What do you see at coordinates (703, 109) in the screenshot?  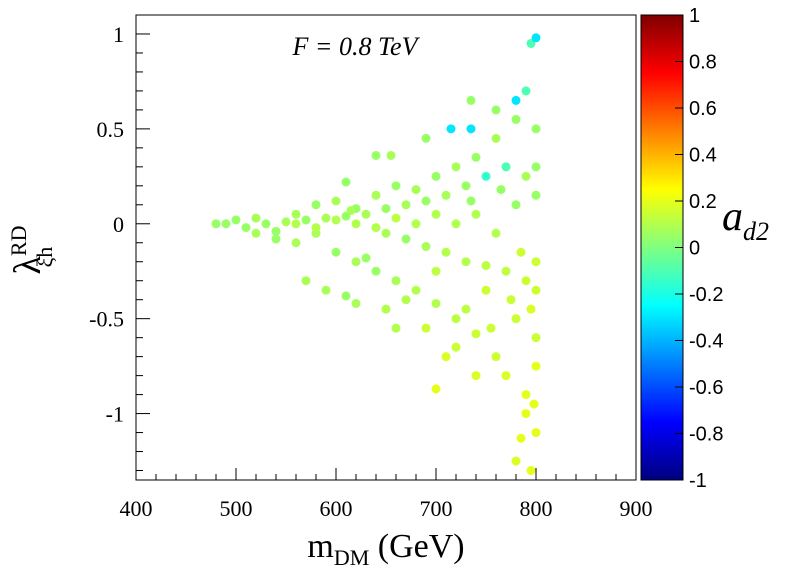 I see `colorbar-tick-label: 0.6` at bounding box center [703, 109].